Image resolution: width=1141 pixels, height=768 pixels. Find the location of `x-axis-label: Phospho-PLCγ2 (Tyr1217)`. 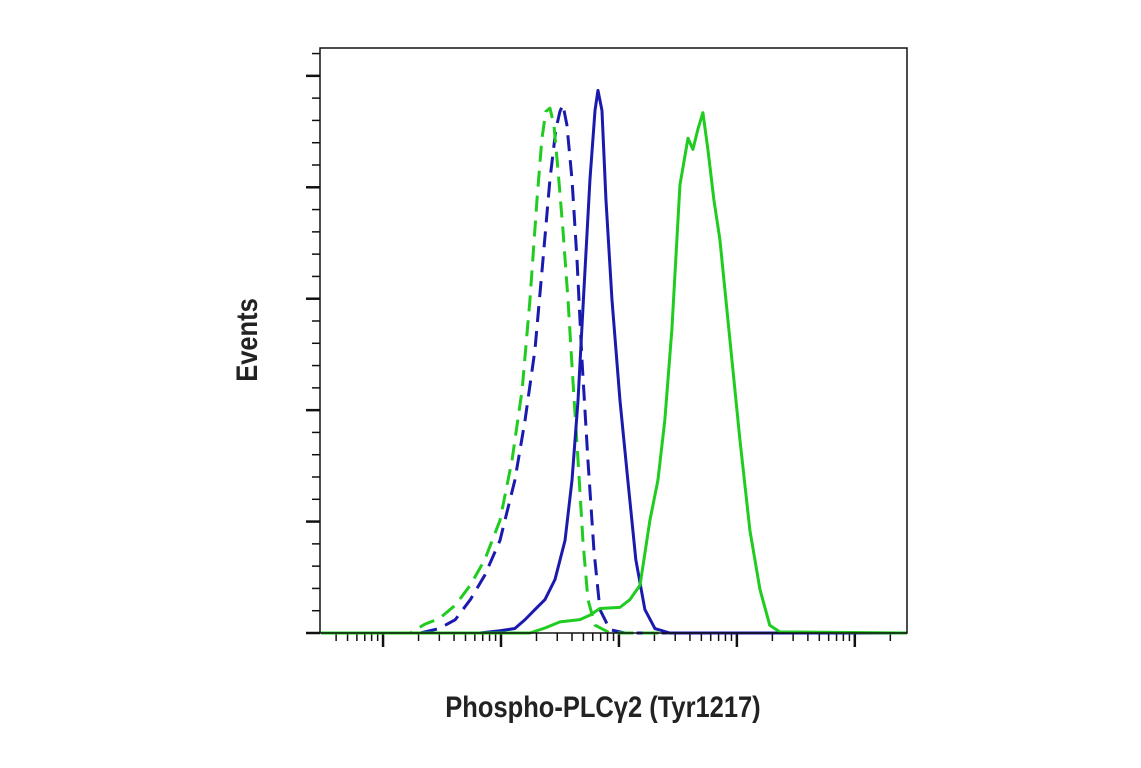

x-axis-label: Phospho-PLCγ2 (Tyr1217) is located at coordinates (602, 706).